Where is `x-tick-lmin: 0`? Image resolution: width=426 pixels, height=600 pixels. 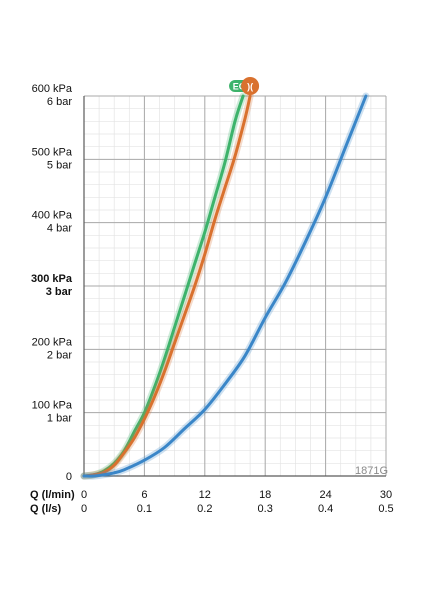
x-tick-lmin: 0 is located at coordinates (84, 495).